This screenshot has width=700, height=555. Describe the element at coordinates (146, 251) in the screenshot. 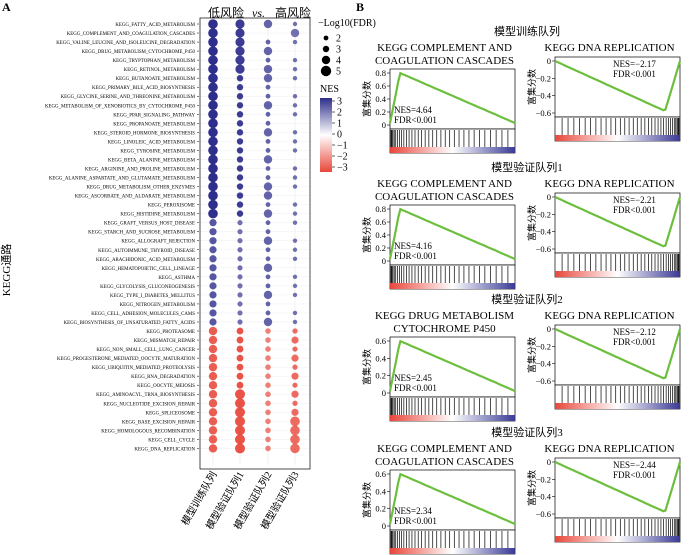

I see `pathway-label: KEGG_AUTOIMMUNE_THYROID_DISEASE` at that location.